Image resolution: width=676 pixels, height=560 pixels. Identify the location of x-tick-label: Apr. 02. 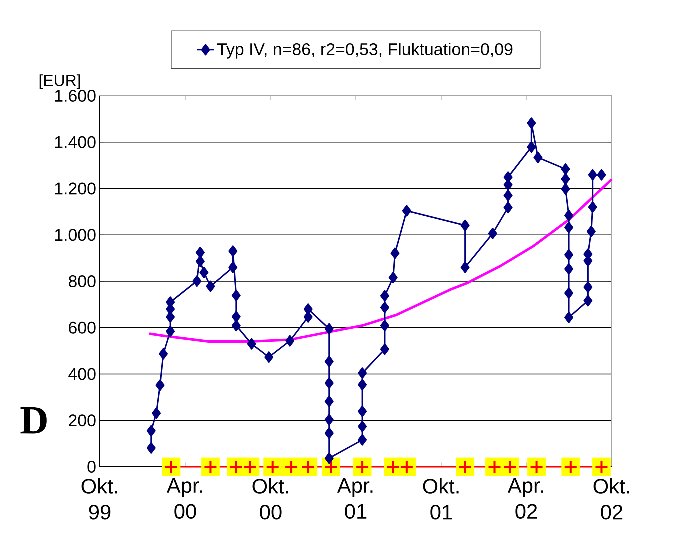
(526, 499).